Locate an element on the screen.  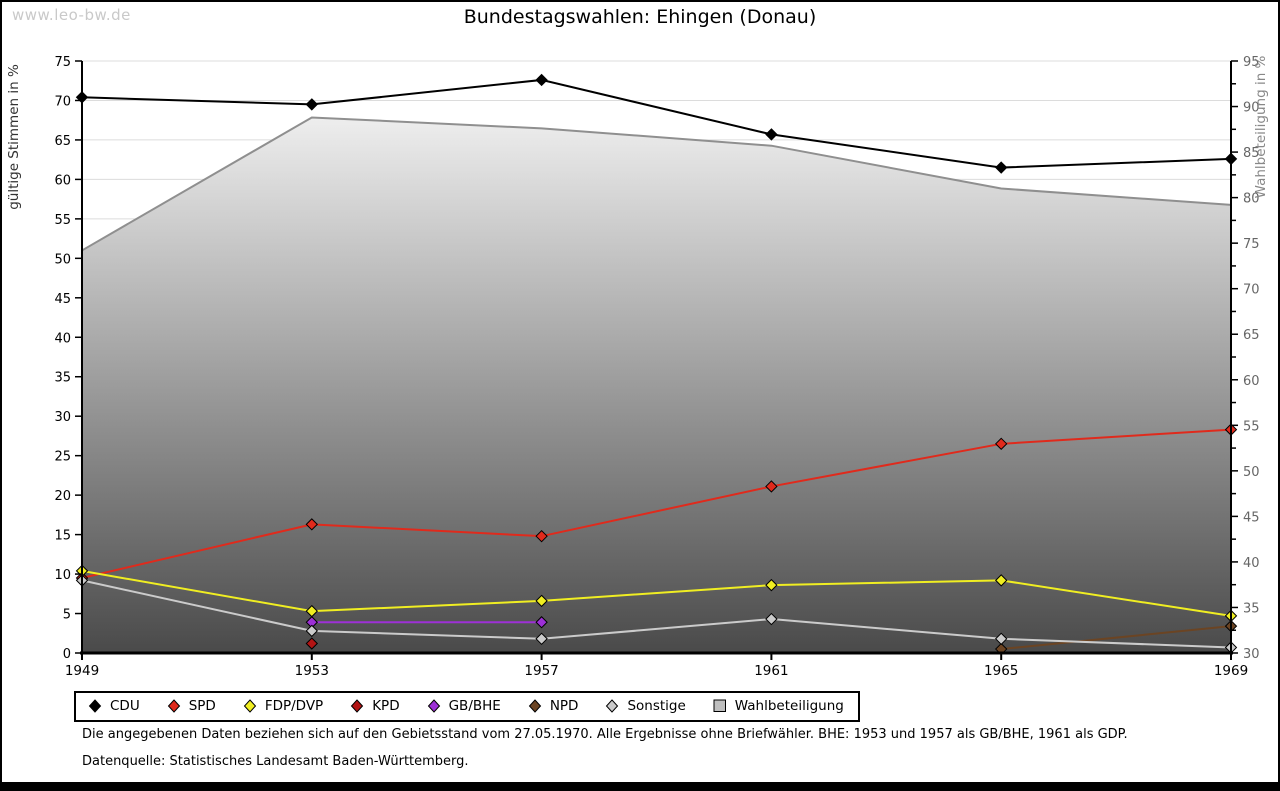
x-tick-label-1949: 1949 is located at coordinates (82, 671).